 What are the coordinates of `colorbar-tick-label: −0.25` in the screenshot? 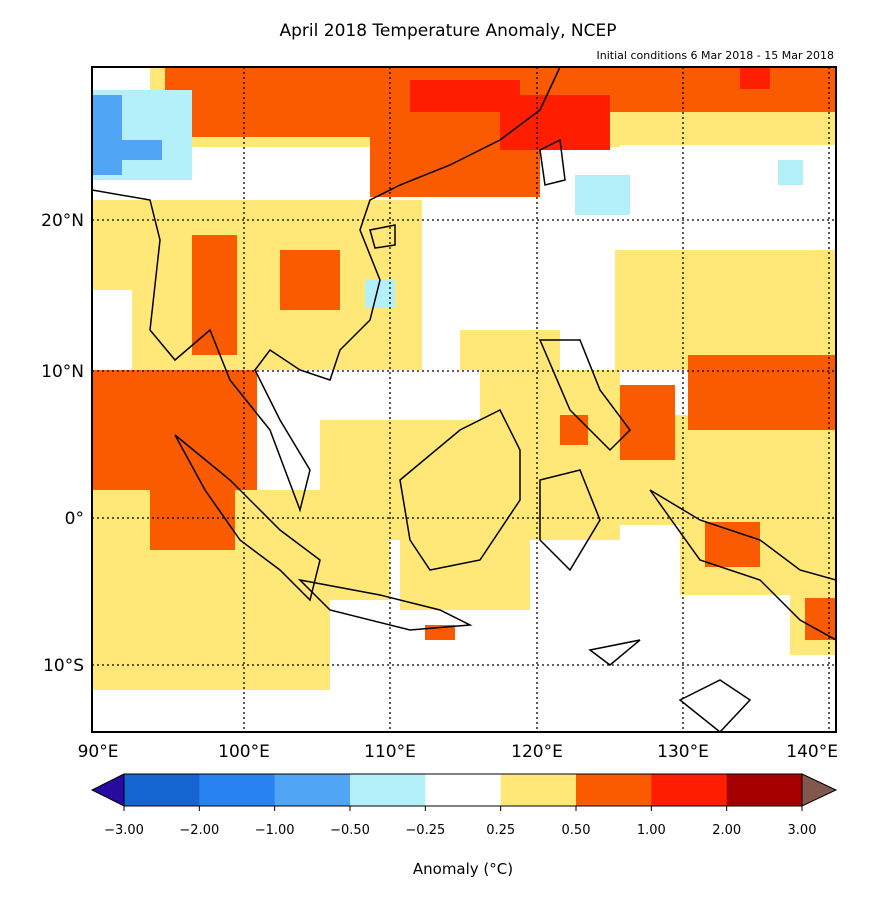 It's located at (425, 830).